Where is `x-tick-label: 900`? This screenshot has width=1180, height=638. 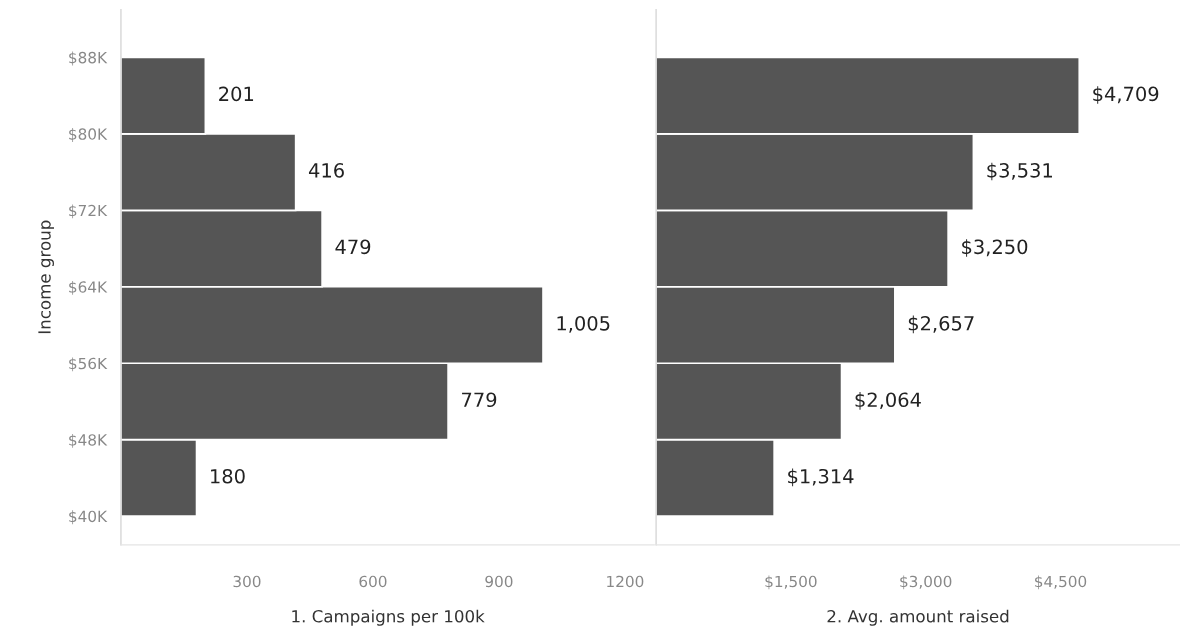
x-tick-label: 900 is located at coordinates (499, 581).